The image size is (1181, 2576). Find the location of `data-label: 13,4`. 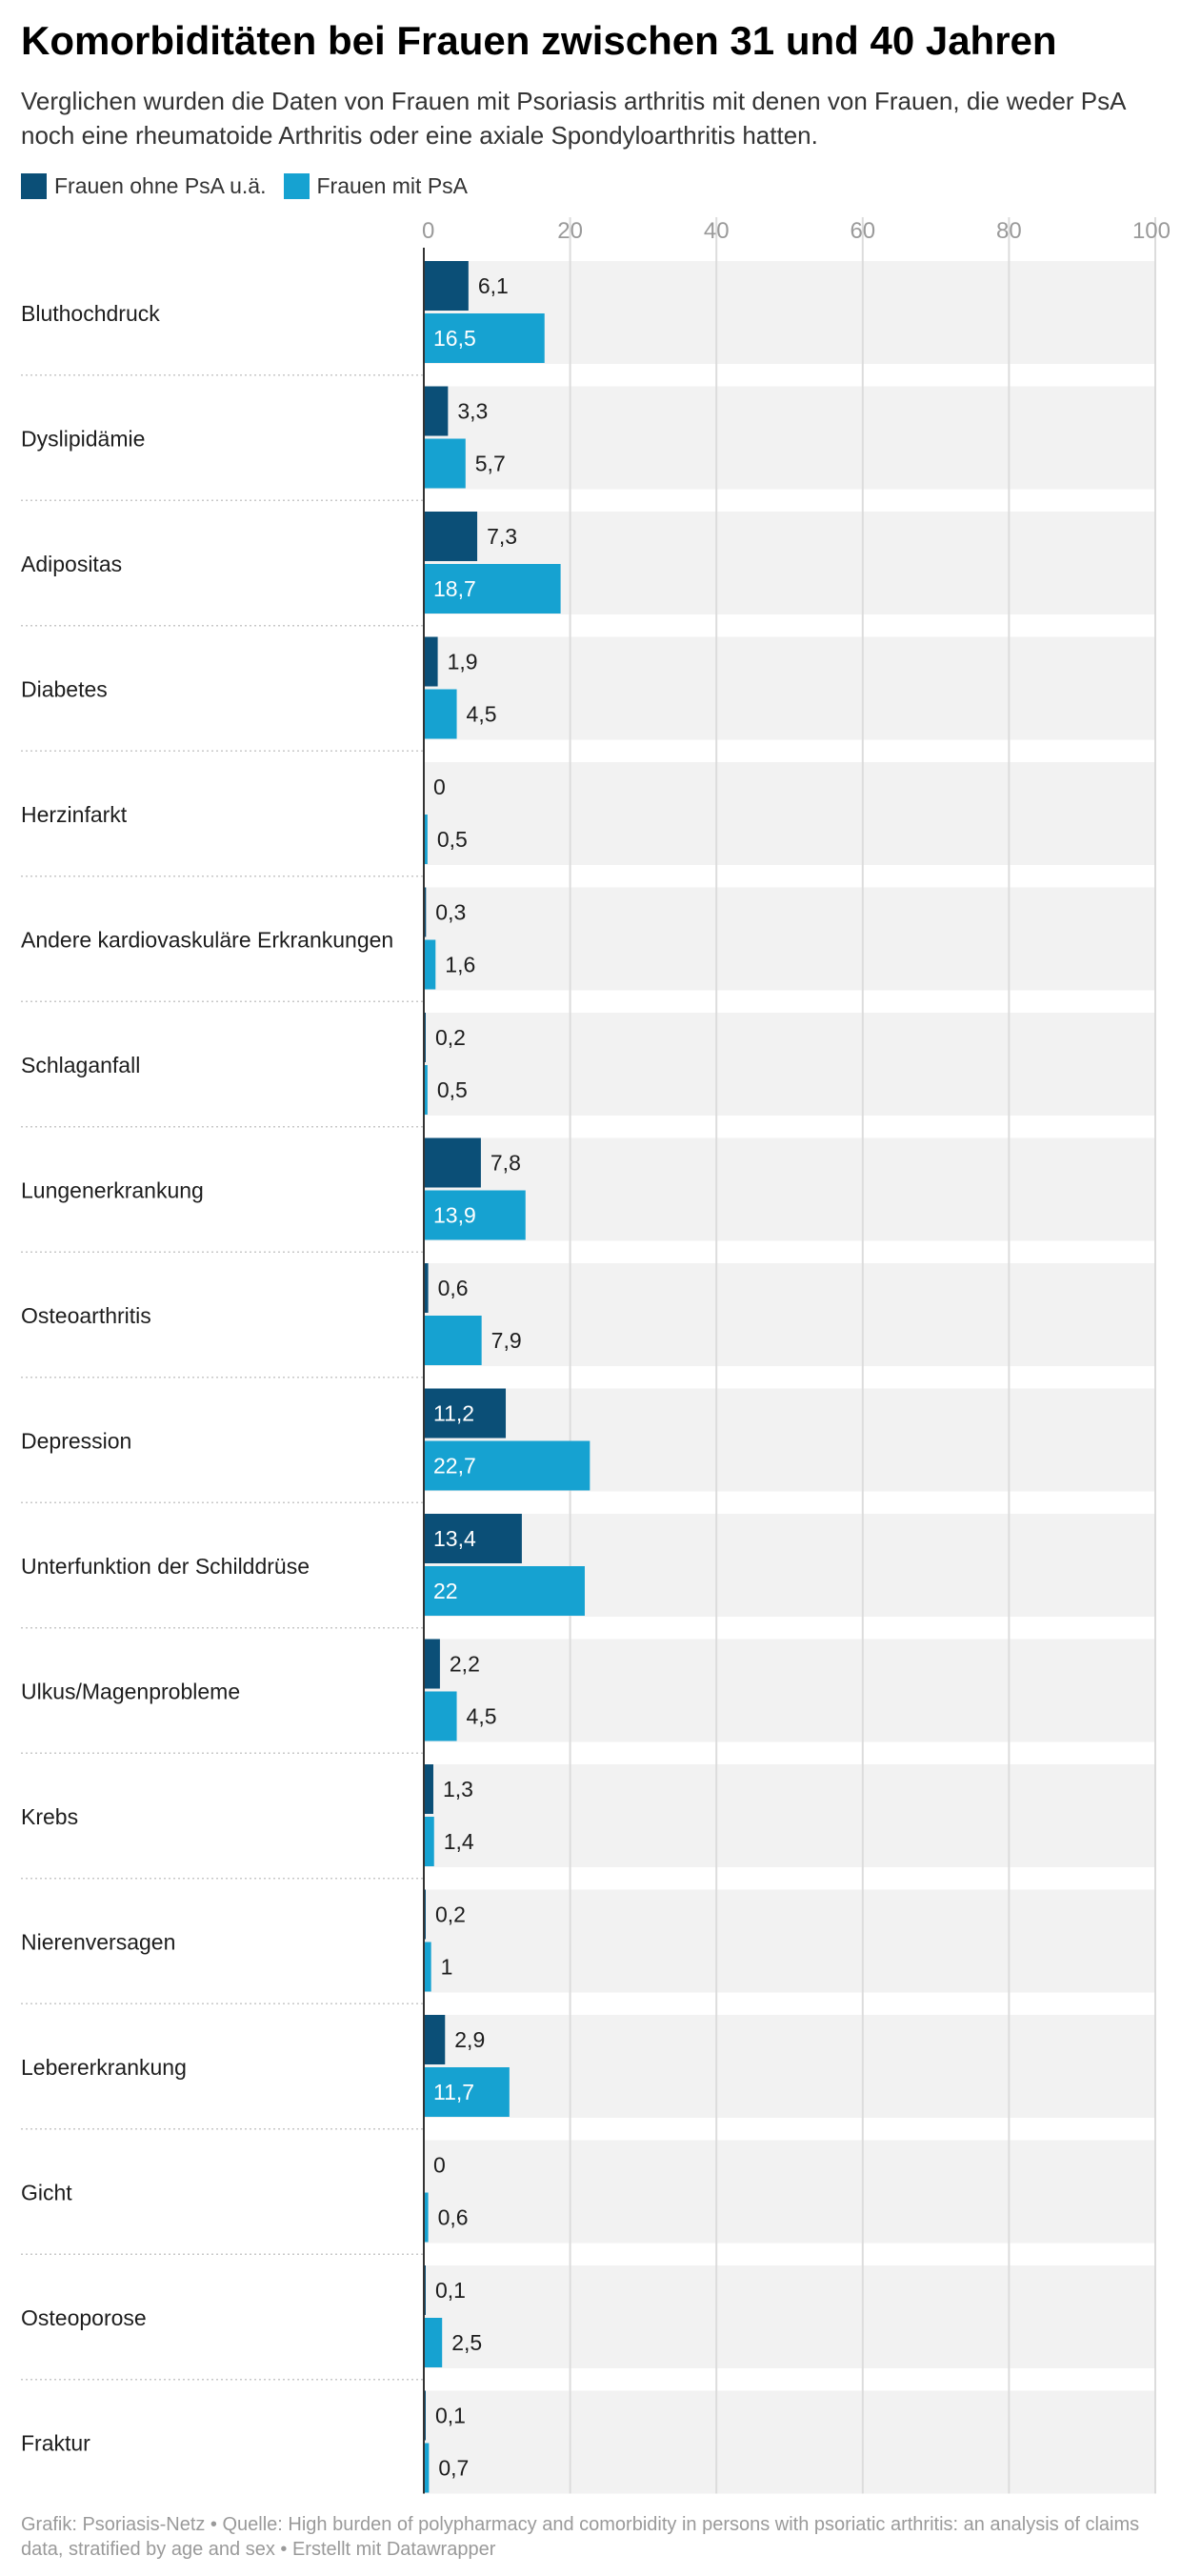

data-label: 13,4 is located at coordinates (454, 1539).